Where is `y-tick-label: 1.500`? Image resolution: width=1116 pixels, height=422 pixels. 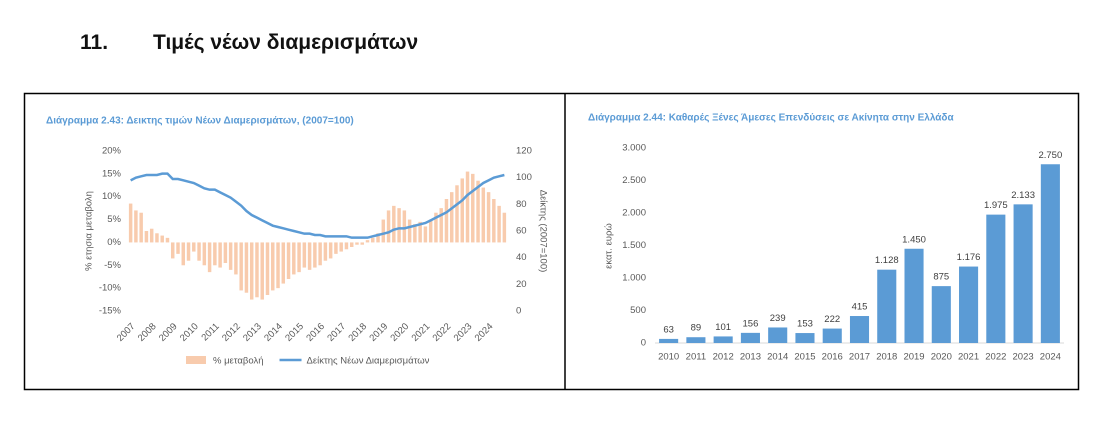 y-tick-label: 1.500 is located at coordinates (634, 245).